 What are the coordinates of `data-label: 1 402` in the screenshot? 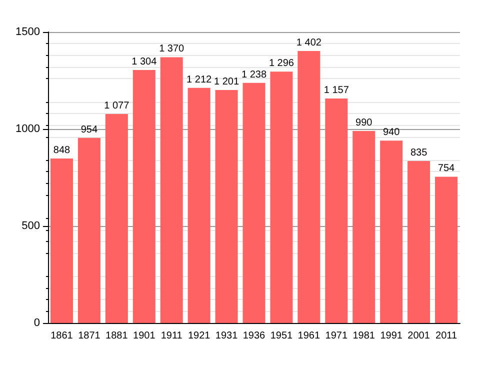 It's located at (309, 43).